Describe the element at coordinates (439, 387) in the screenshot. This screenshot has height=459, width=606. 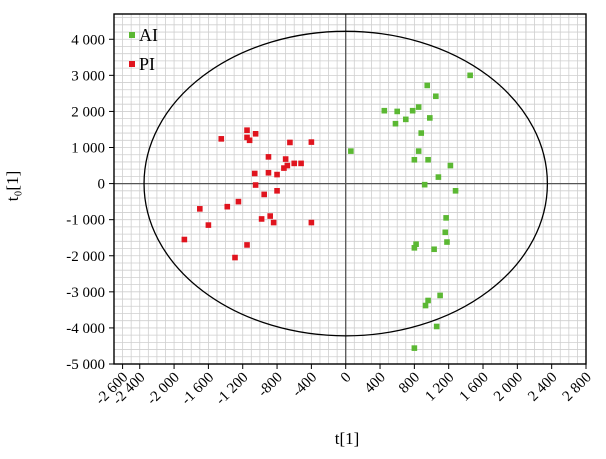
I see `x-tick-label: 1 200` at that location.